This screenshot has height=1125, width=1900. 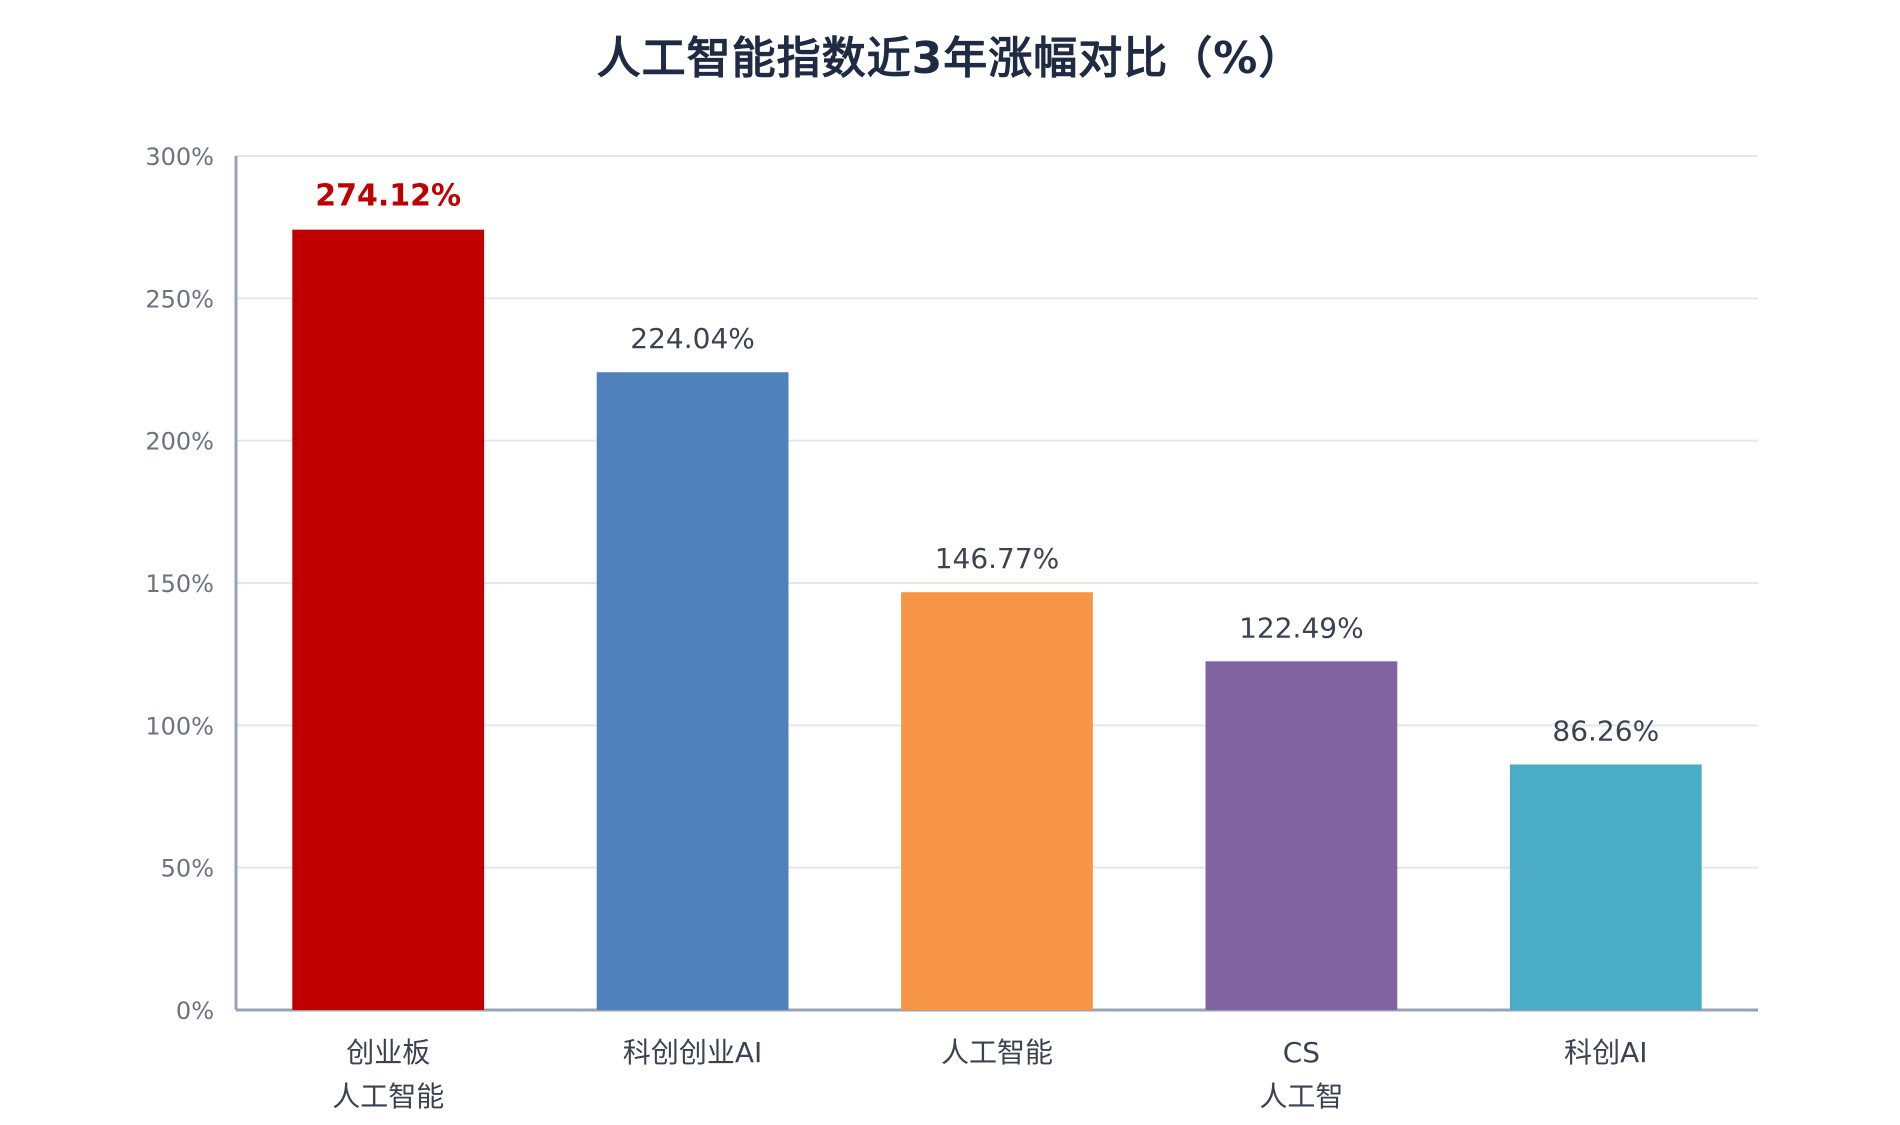 I want to click on x-tick-label: 人工智, so click(x=1301, y=1096).